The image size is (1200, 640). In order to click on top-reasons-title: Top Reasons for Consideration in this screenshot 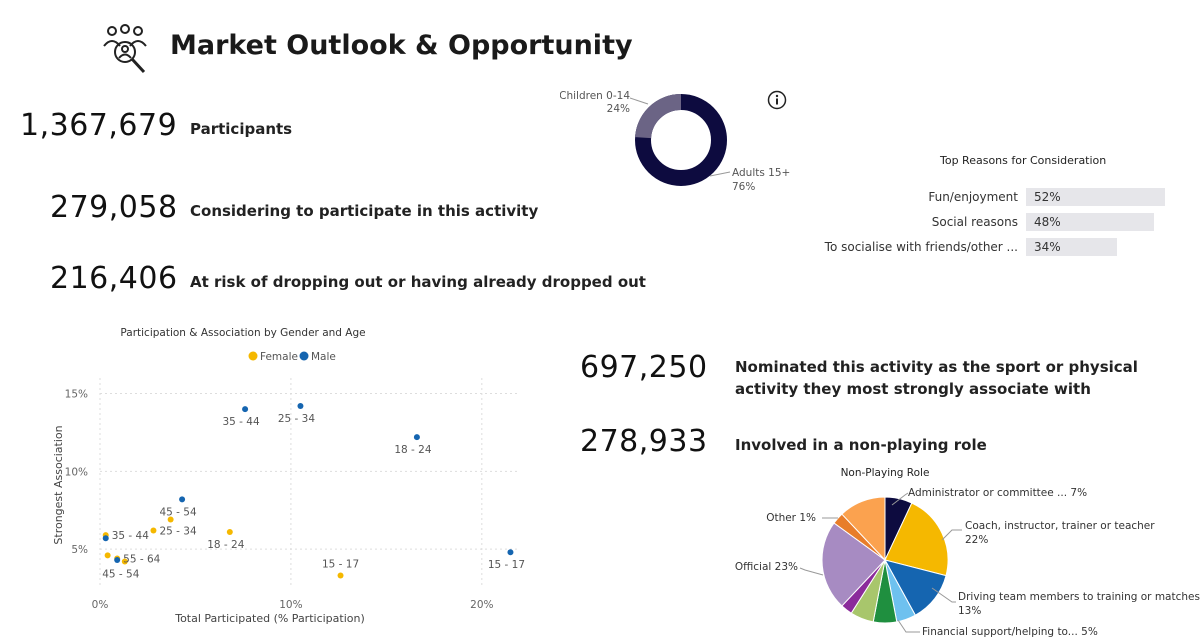, I will do `click(1023, 160)`.